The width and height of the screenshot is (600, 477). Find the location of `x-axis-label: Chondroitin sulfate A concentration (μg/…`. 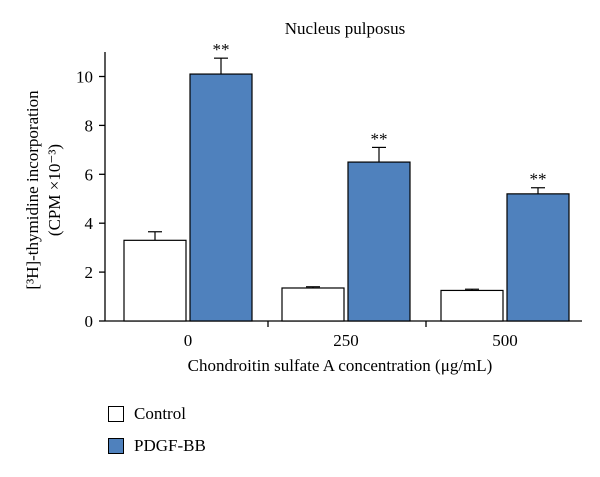

x-axis-label: Chondroitin sulfate A concentration (μg/… is located at coordinates (340, 365).